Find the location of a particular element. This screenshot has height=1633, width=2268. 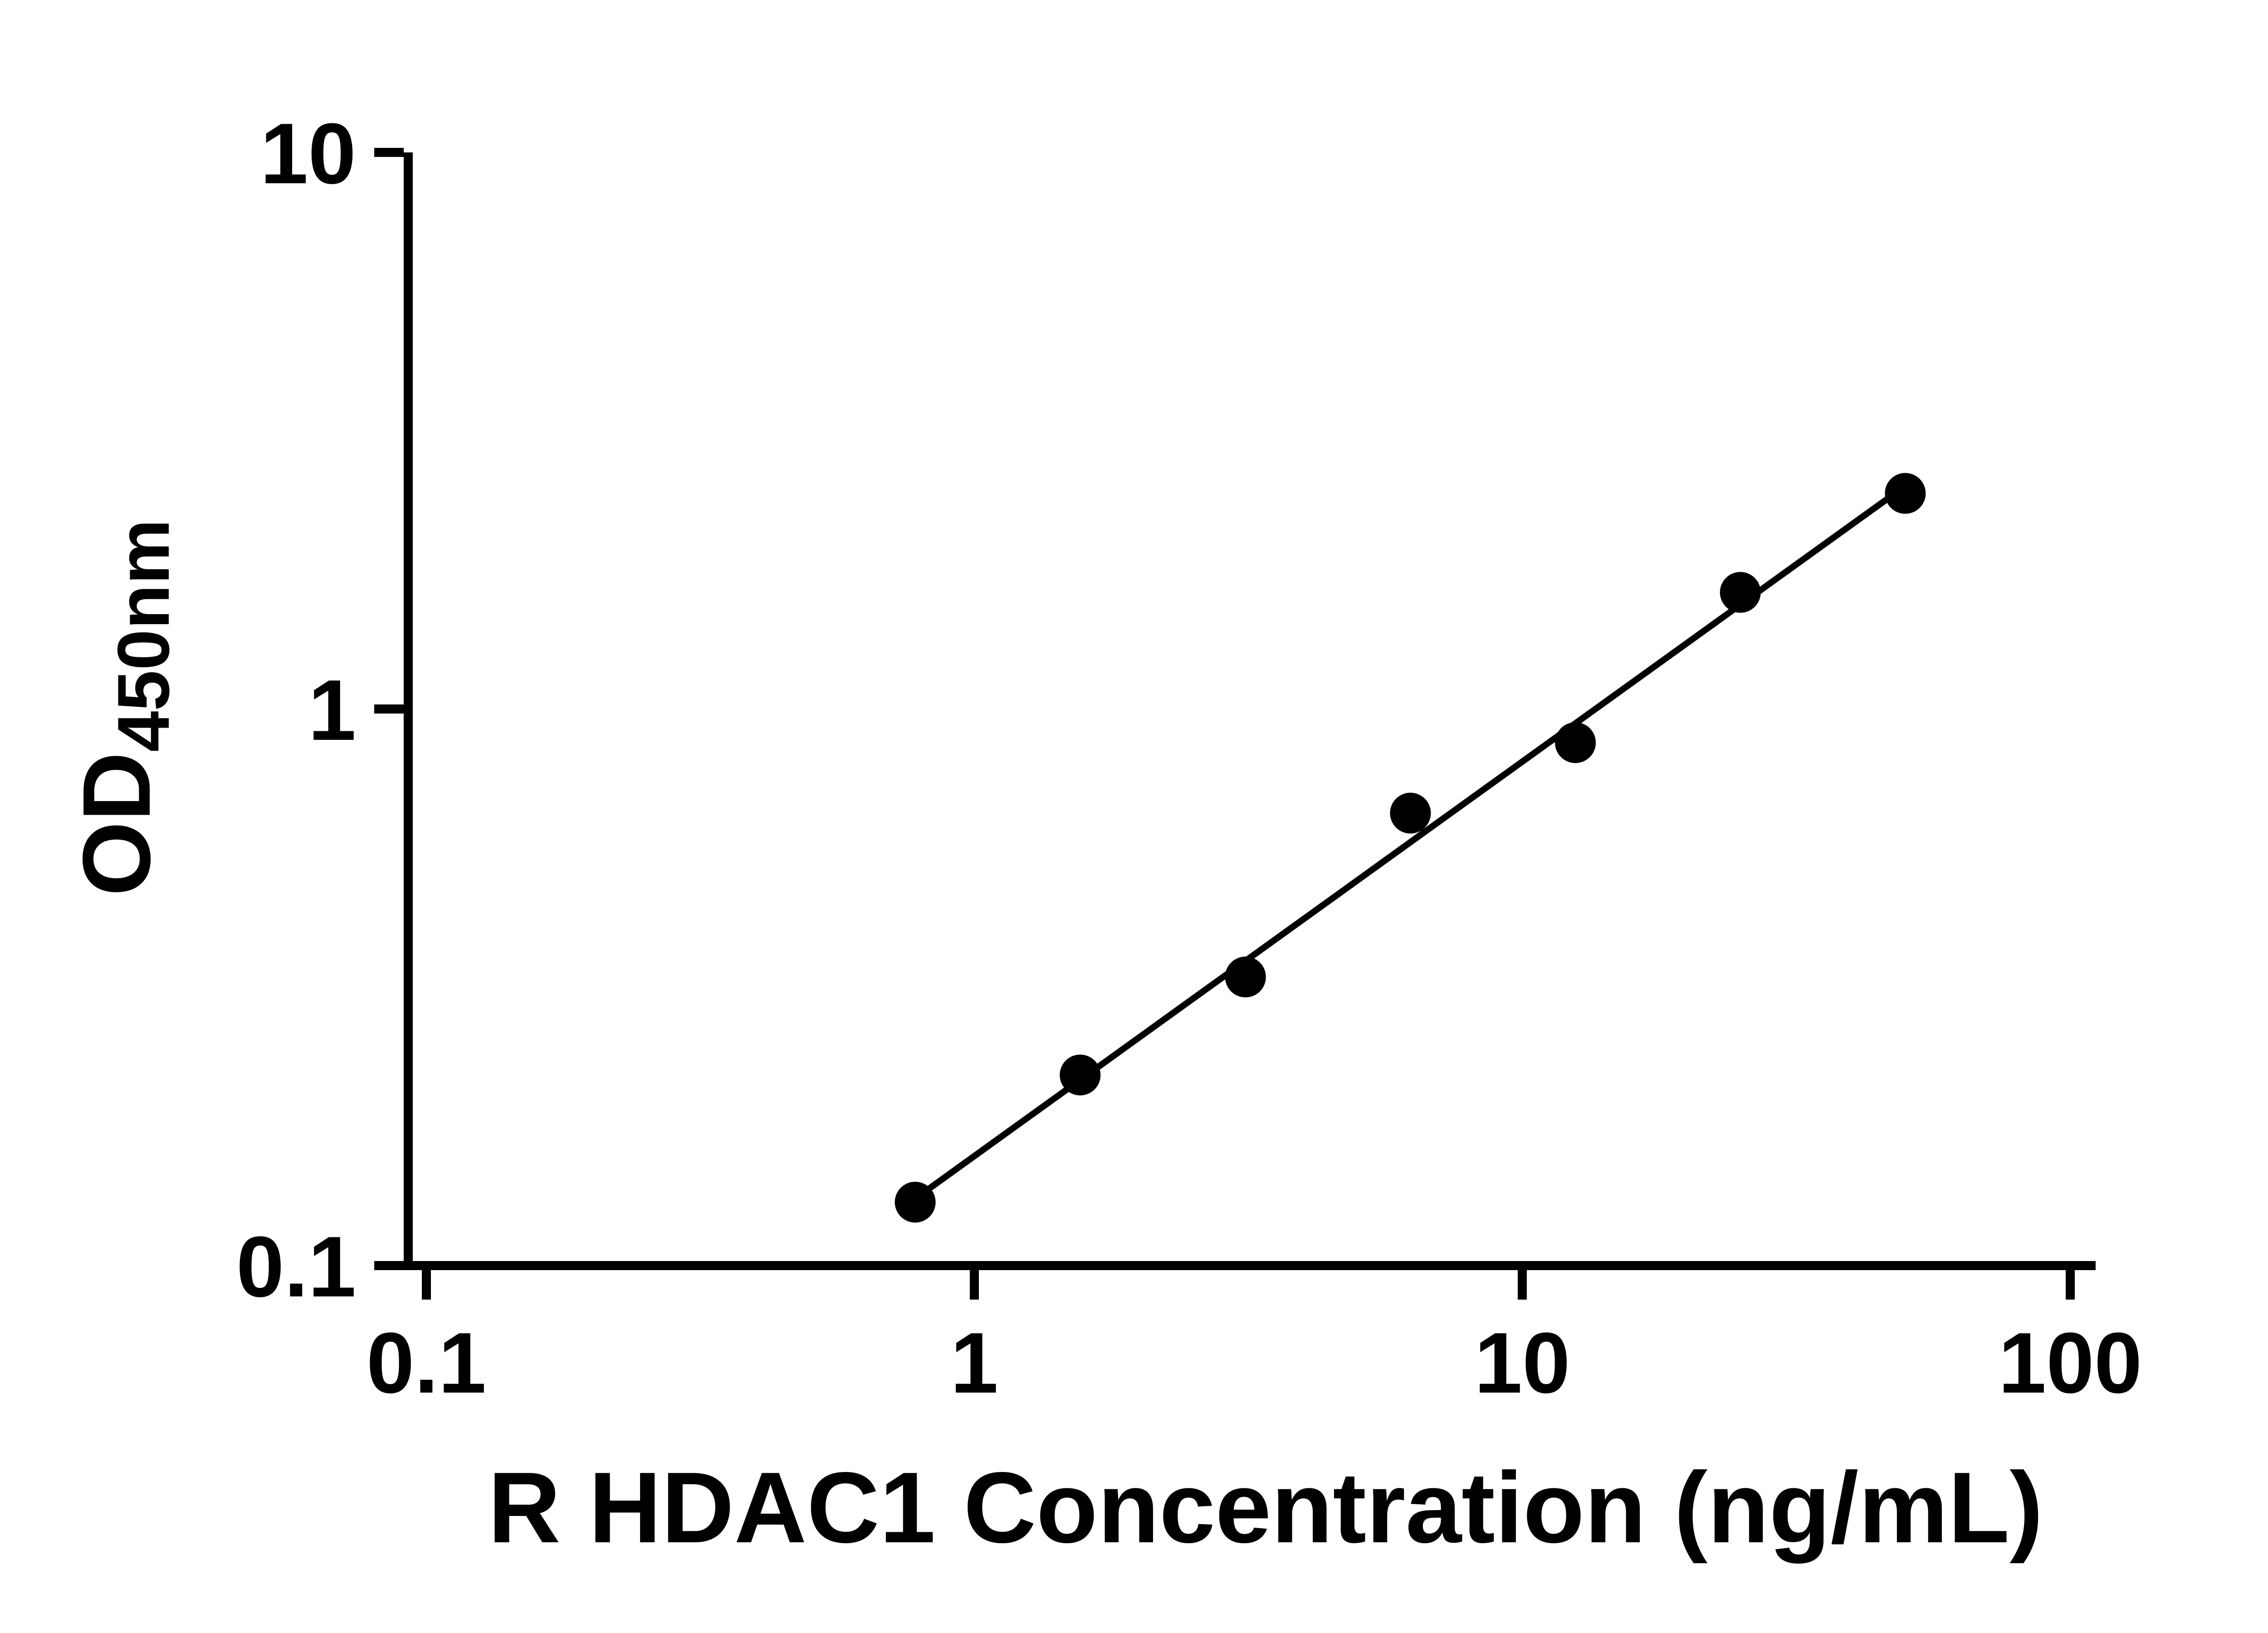

x-axis-tick-label: 1 is located at coordinates (974, 1363).